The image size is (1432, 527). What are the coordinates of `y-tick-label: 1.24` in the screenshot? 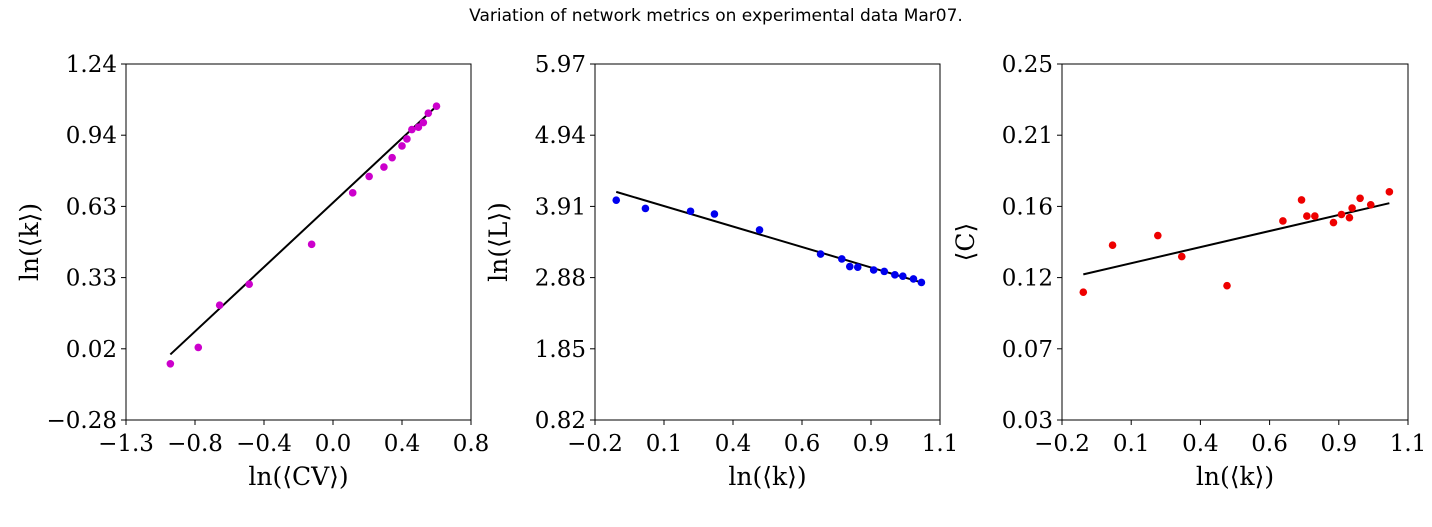 It's located at (91, 65).